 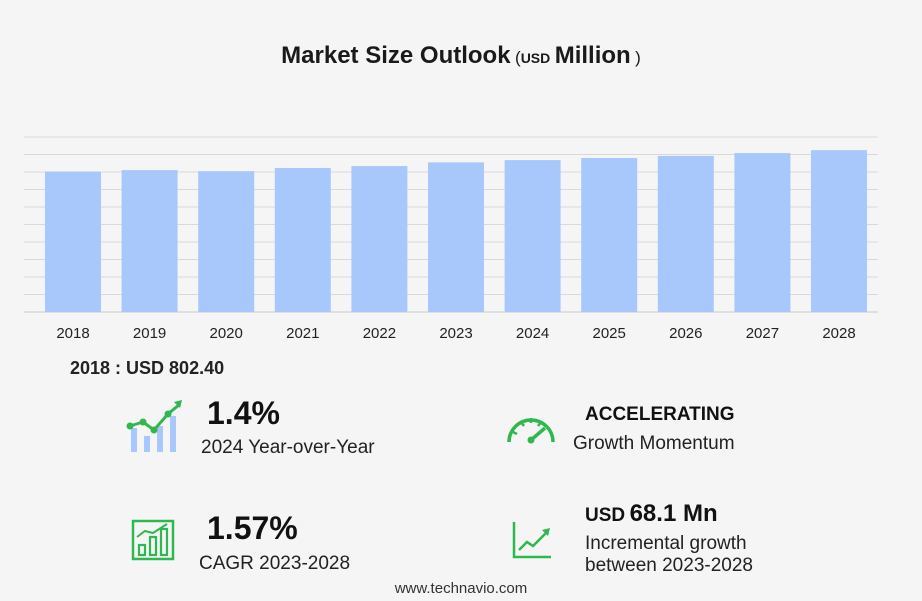 What do you see at coordinates (531, 540) in the screenshot?
I see `line-chart-icon` at bounding box center [531, 540].